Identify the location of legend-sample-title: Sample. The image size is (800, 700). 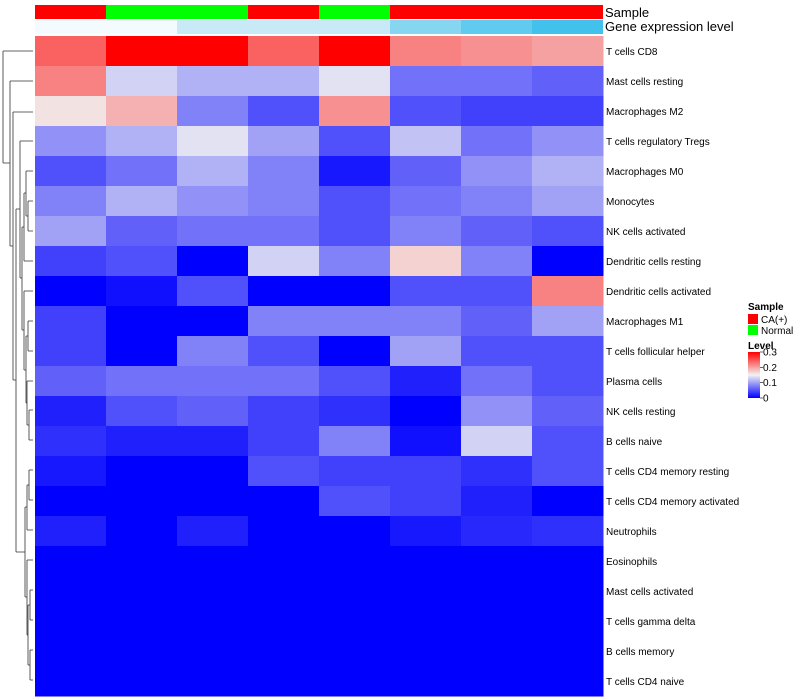
(766, 307).